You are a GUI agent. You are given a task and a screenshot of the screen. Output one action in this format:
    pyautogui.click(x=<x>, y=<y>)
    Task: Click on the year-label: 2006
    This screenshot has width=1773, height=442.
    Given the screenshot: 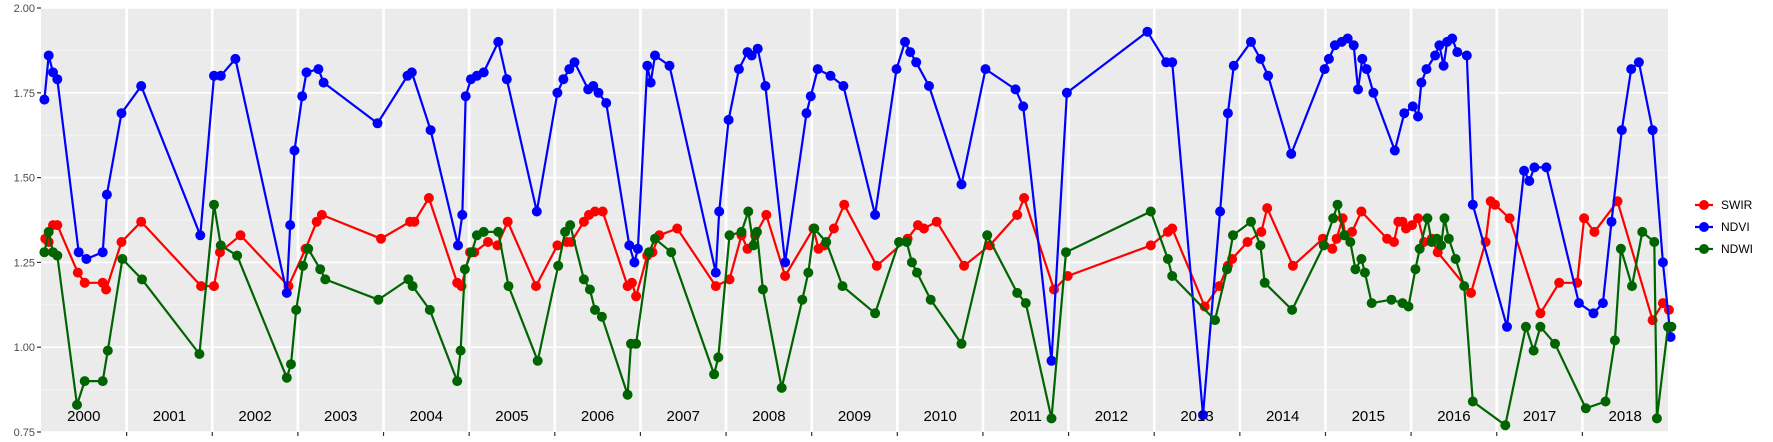 What is the action you would take?
    pyautogui.click(x=597, y=416)
    